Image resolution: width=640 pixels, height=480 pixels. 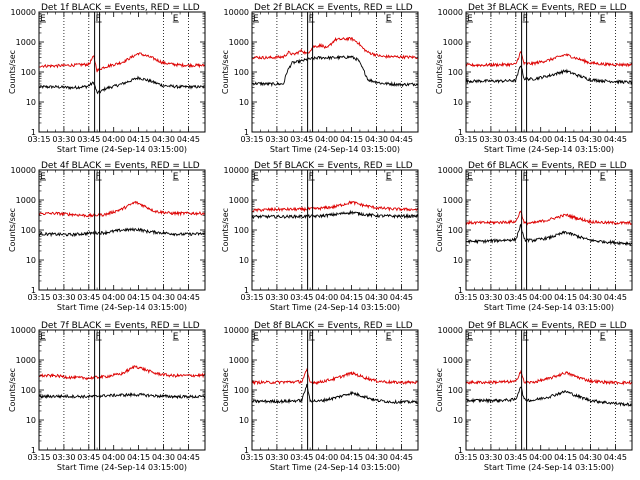 I want to click on panel-title: Det 9f BLACK = Events, RED = LLD, so click(x=547, y=326).